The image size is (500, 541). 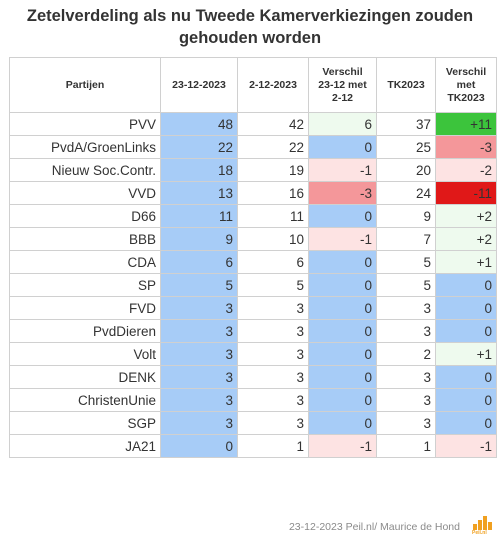 I want to click on current-seats-cell: 22, so click(x=199, y=147).